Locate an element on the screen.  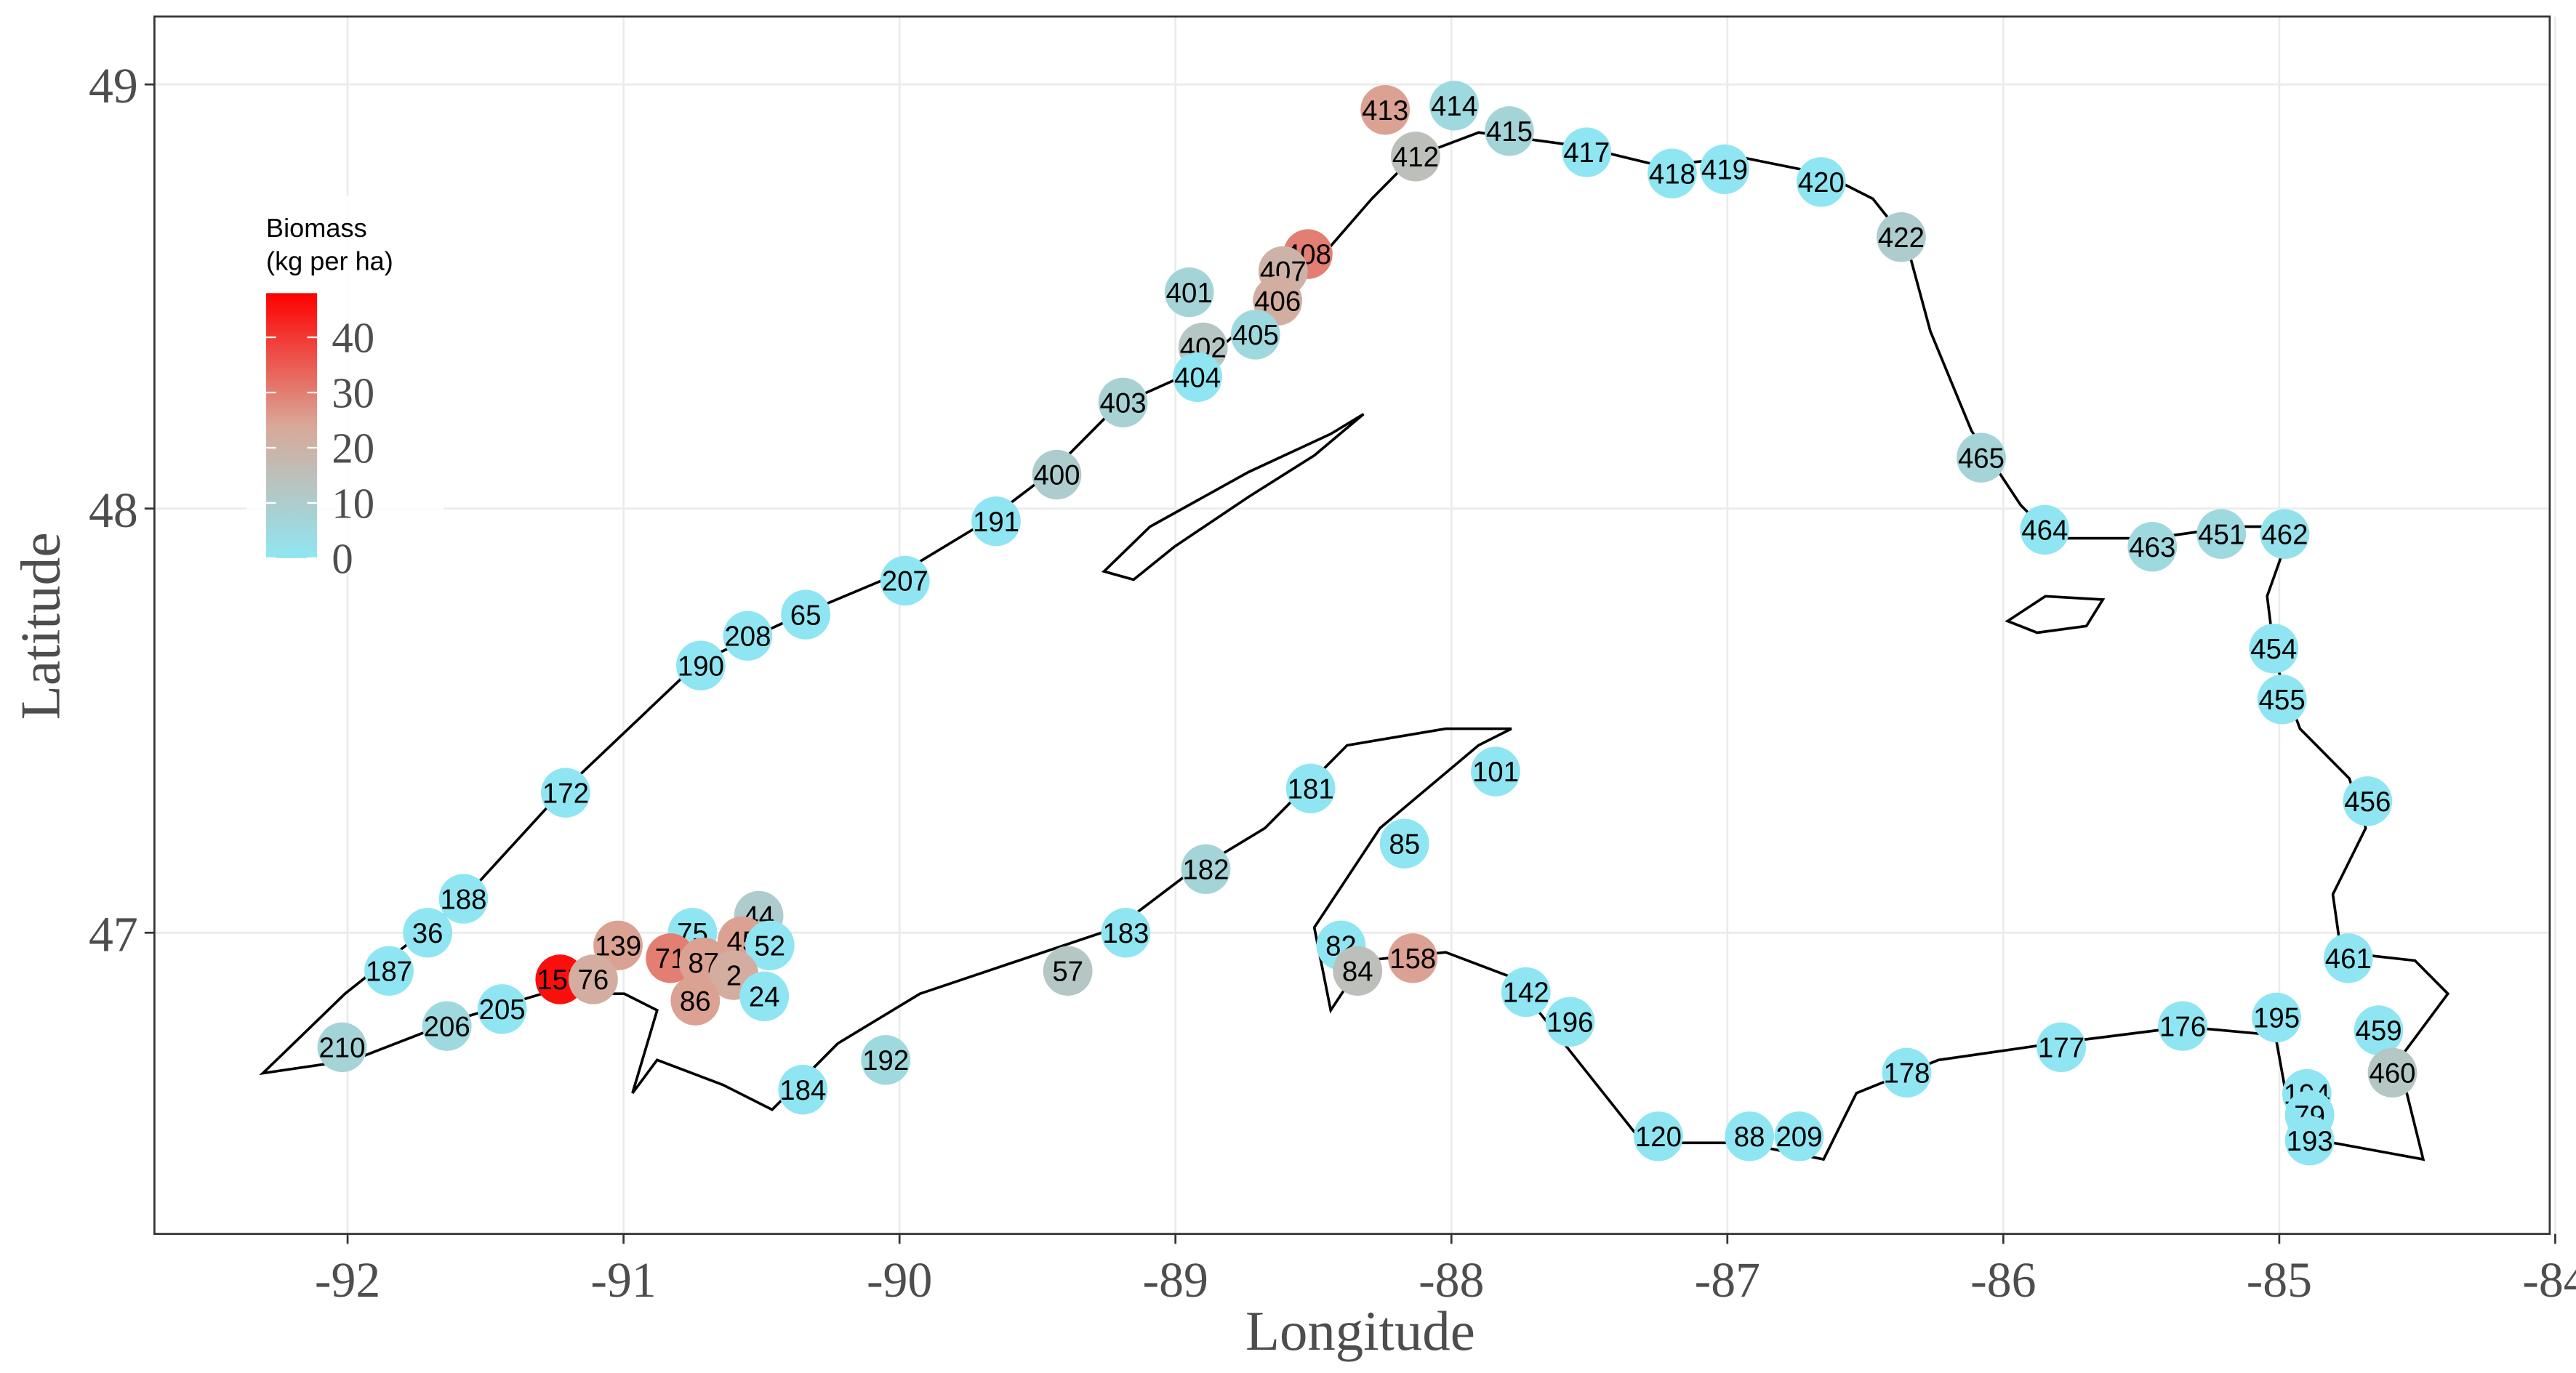
site-label: 192 is located at coordinates (885, 1060).